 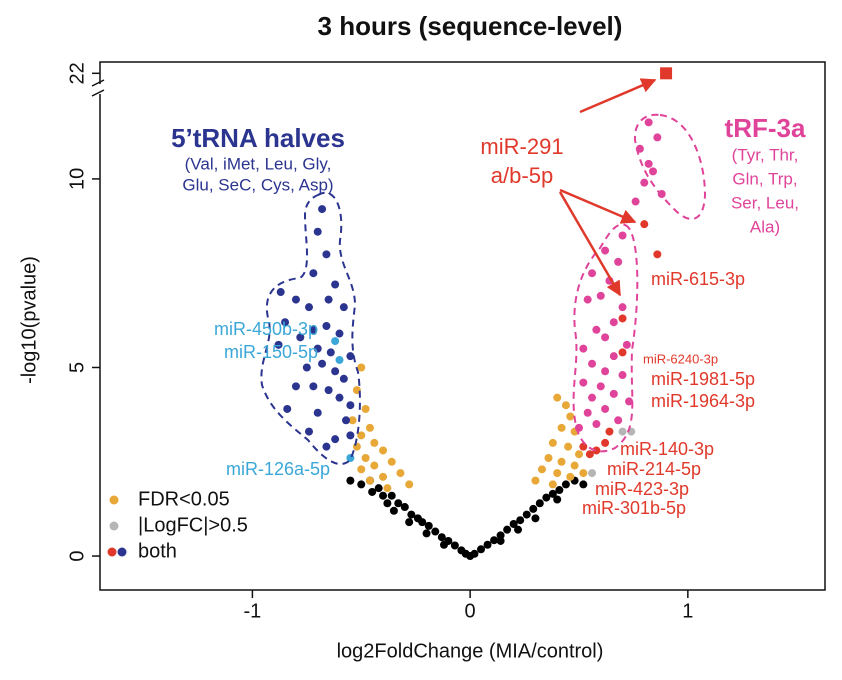 What do you see at coordinates (258, 138) in the screenshot?
I see `annotation: 5’tRNA halves` at bounding box center [258, 138].